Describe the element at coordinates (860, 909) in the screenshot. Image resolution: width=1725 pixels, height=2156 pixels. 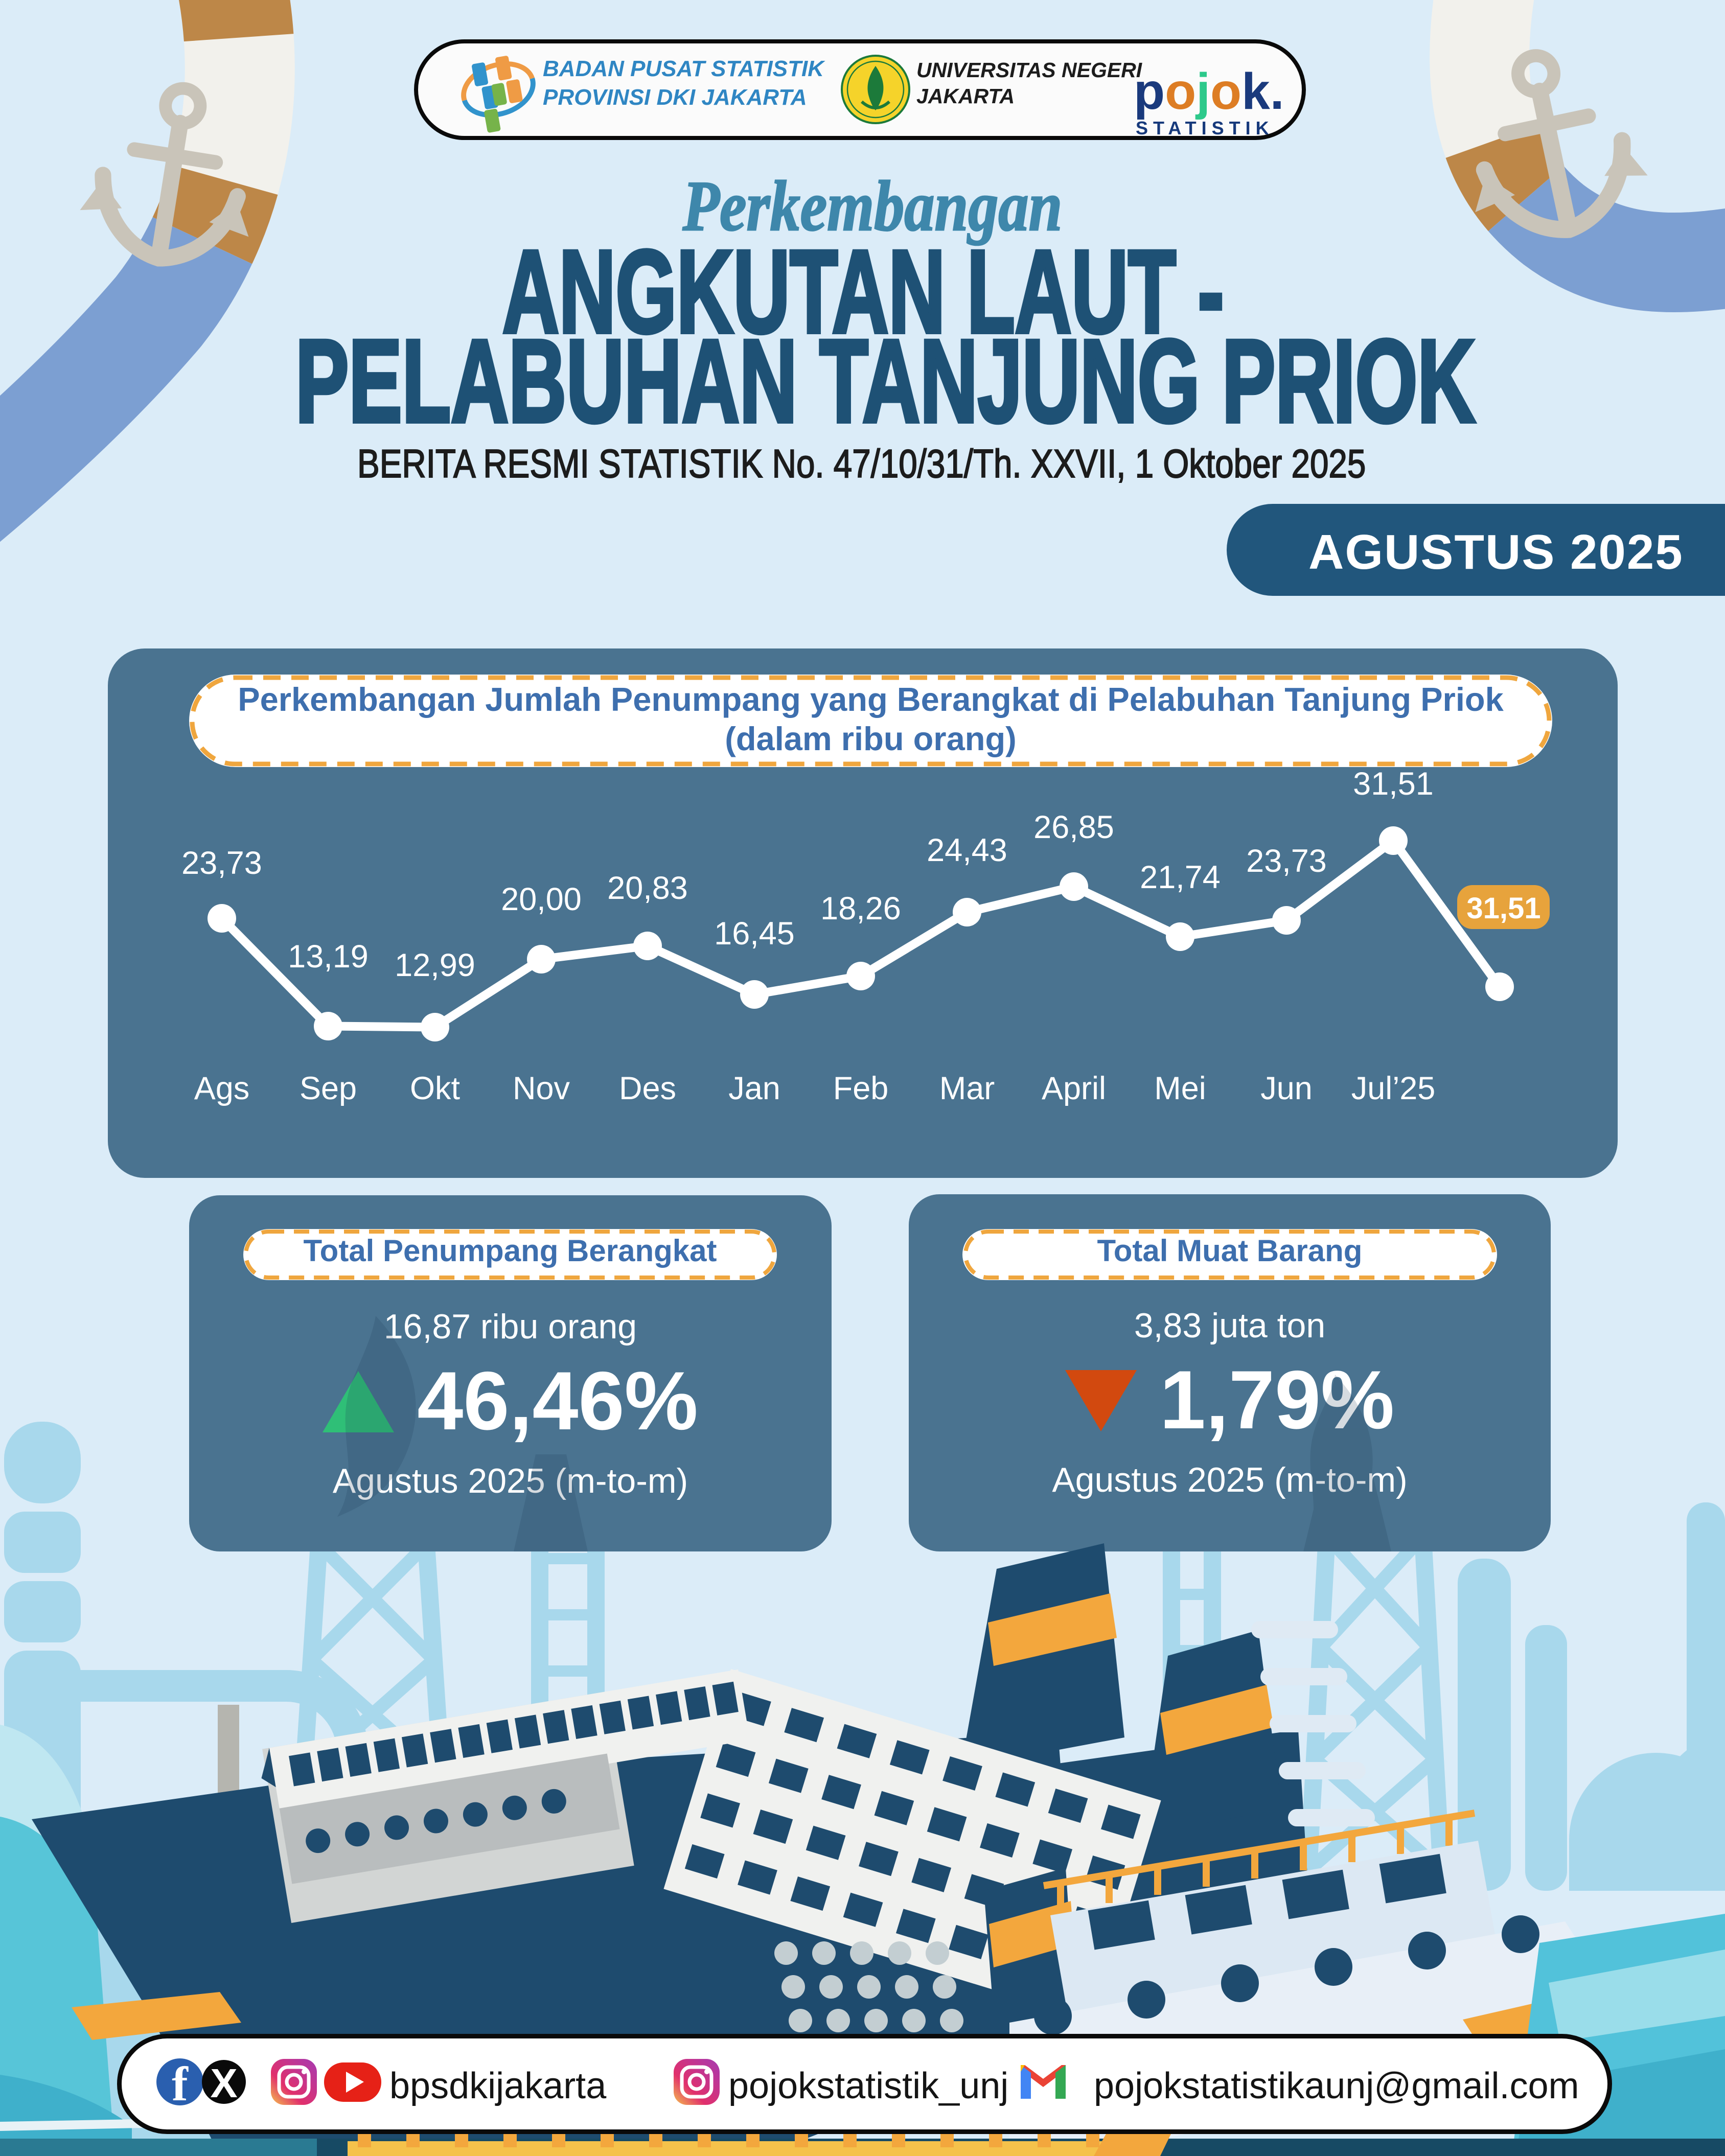
I see `svg-text: 18,26` at that location.